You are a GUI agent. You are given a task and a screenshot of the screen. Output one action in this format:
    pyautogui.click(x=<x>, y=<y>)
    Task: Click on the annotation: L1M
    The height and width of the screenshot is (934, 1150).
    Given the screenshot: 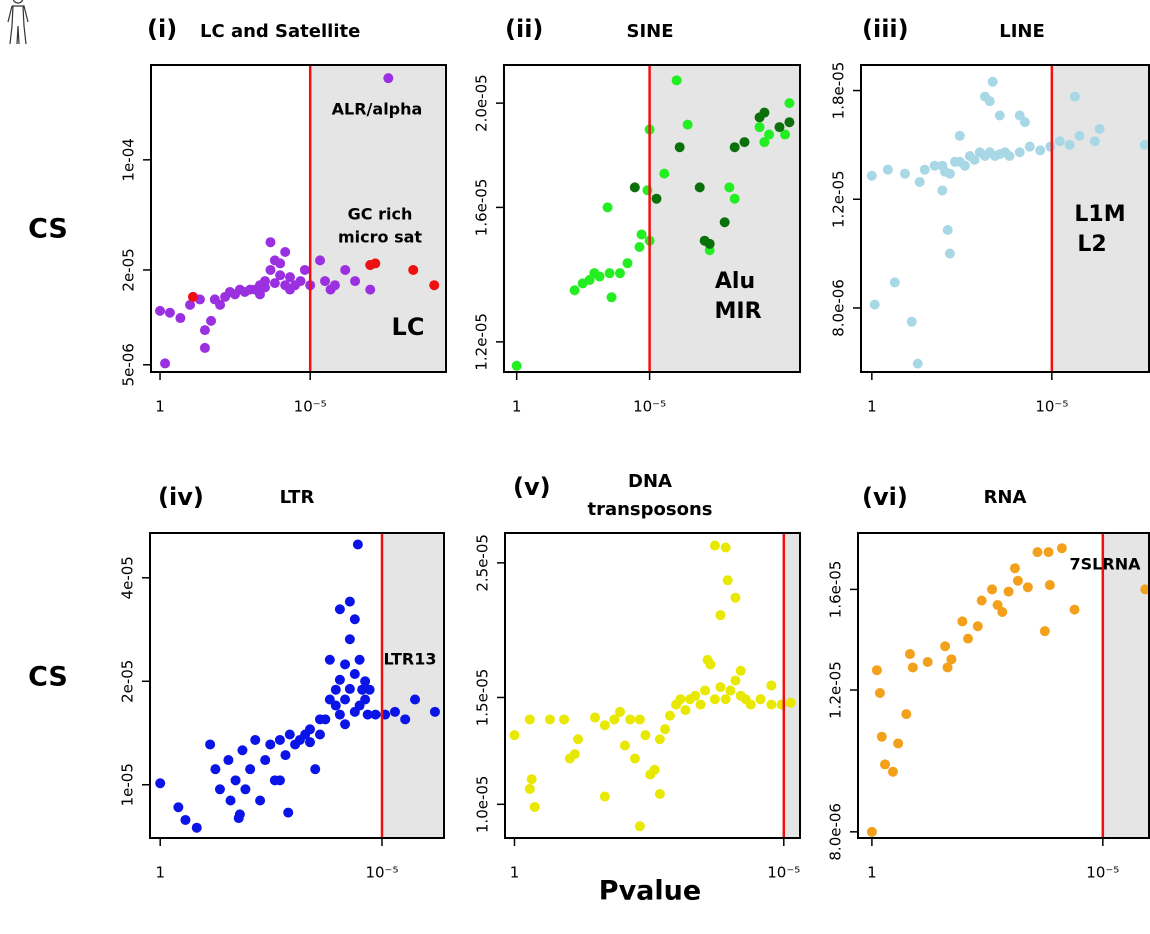 What is the action you would take?
    pyautogui.click(x=1099, y=214)
    